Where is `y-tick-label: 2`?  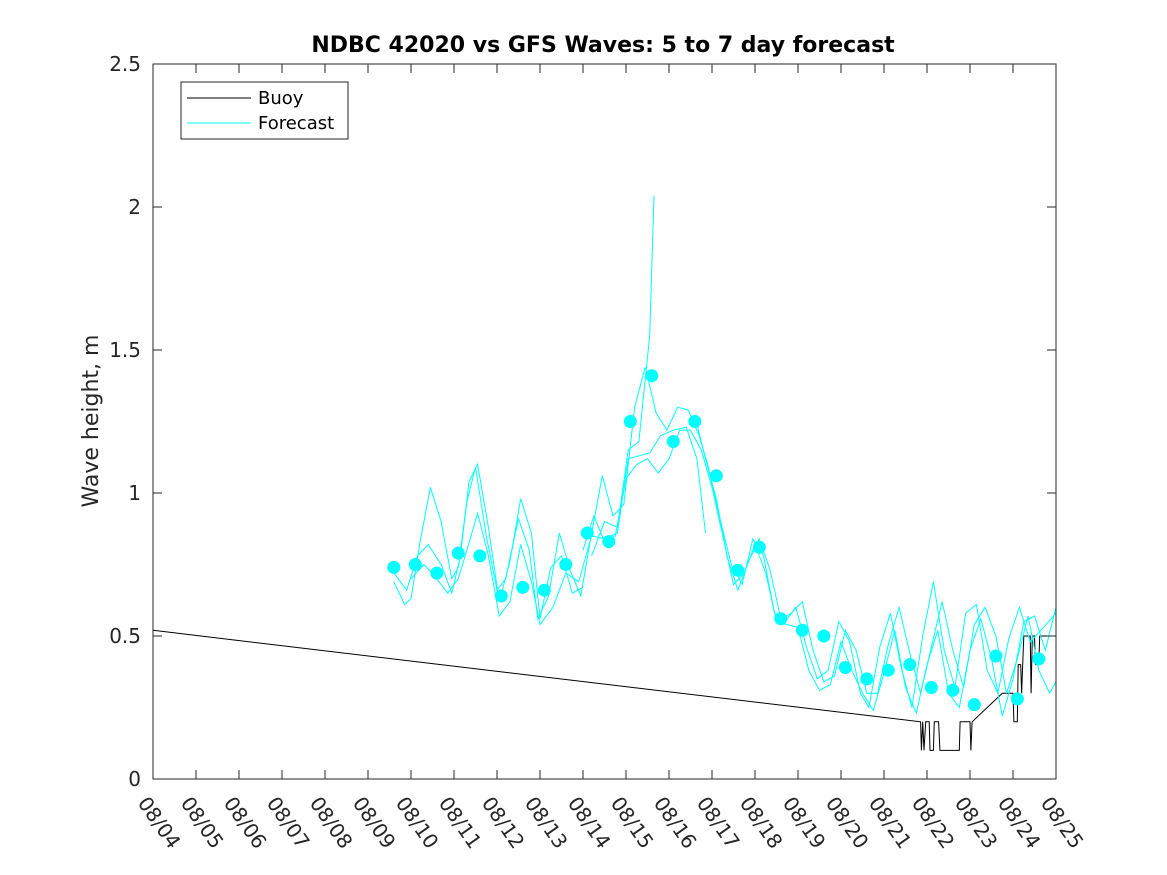 y-tick-label: 2 is located at coordinates (134, 207).